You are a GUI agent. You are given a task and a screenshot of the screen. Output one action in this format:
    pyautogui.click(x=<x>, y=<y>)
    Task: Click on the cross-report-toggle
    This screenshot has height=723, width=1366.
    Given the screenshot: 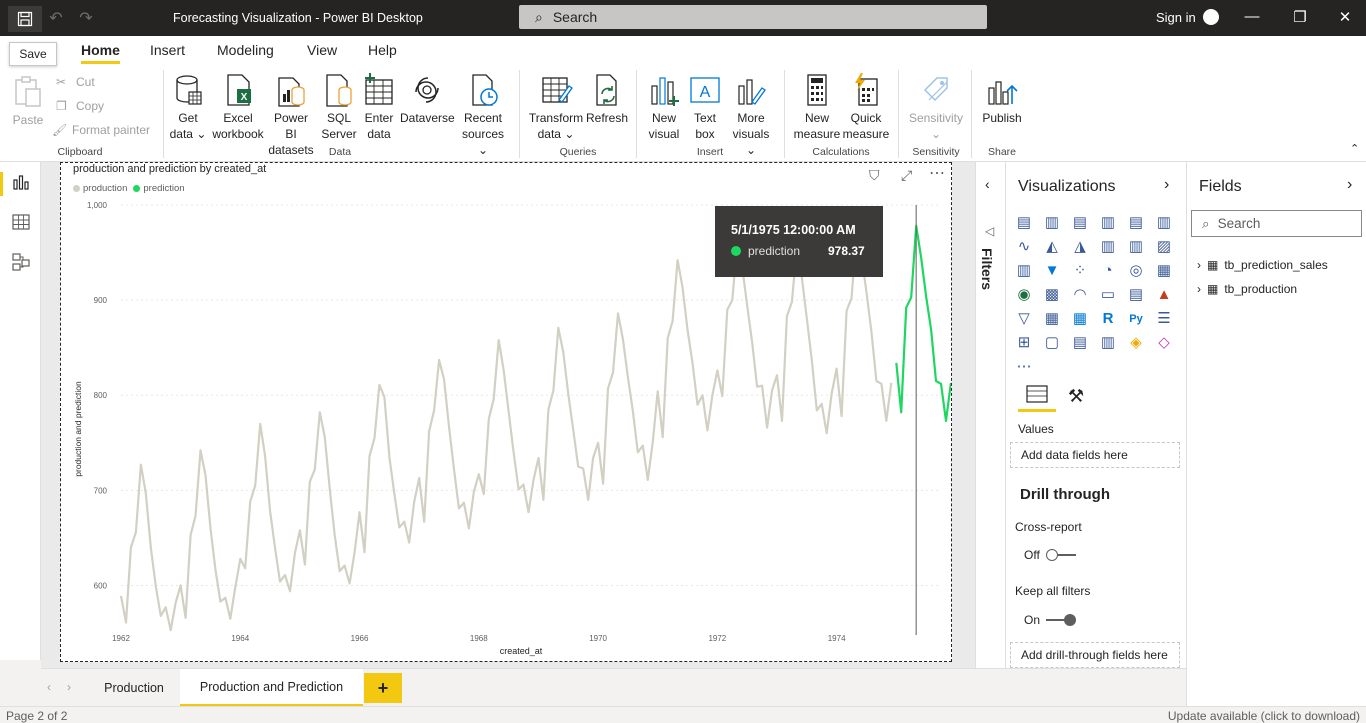 What is the action you would take?
    pyautogui.click(x=1061, y=555)
    